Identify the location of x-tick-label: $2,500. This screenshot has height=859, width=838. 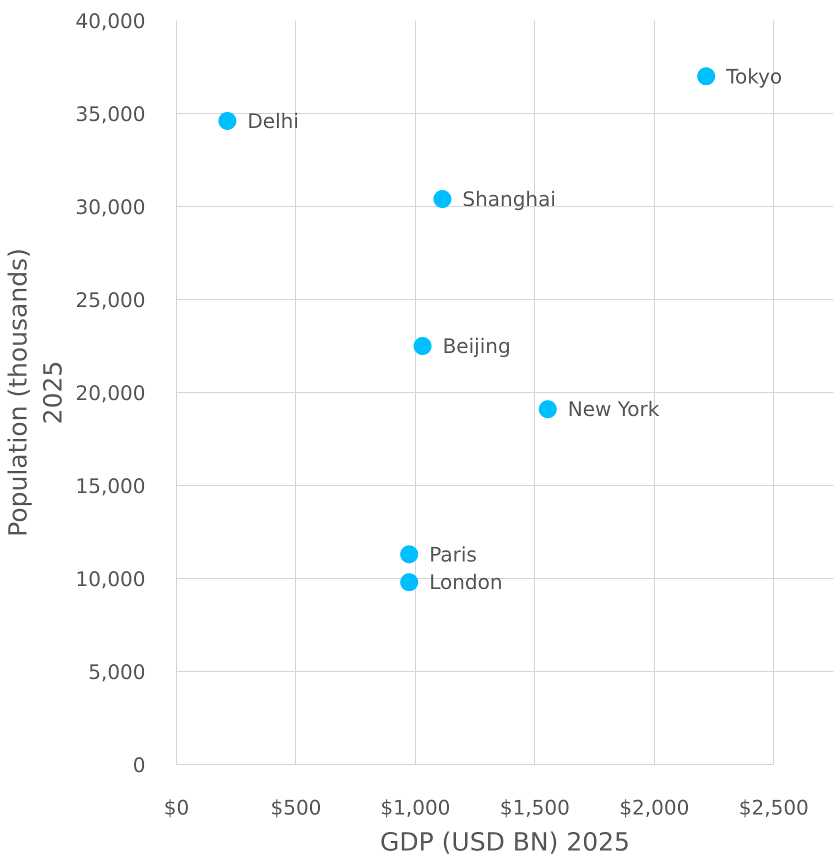
(773, 808).